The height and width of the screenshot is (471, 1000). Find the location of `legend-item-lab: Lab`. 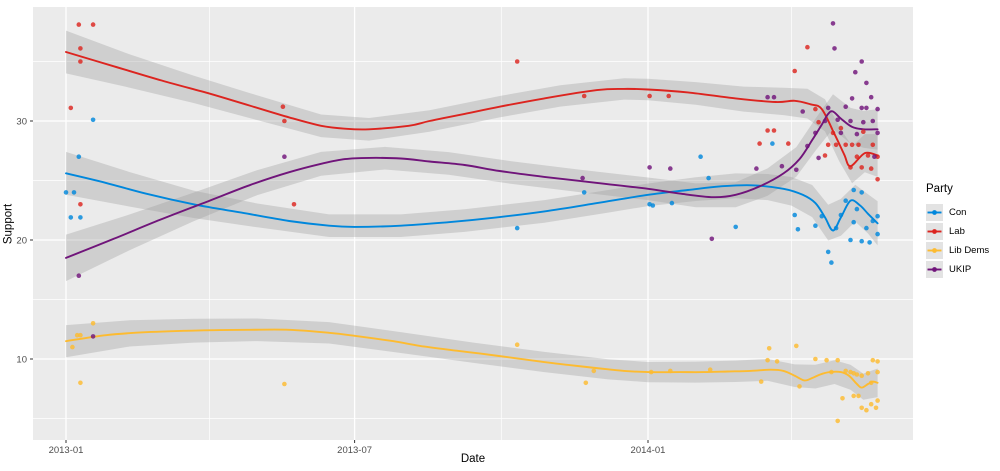

legend-item-lab: Lab is located at coordinates (957, 231).